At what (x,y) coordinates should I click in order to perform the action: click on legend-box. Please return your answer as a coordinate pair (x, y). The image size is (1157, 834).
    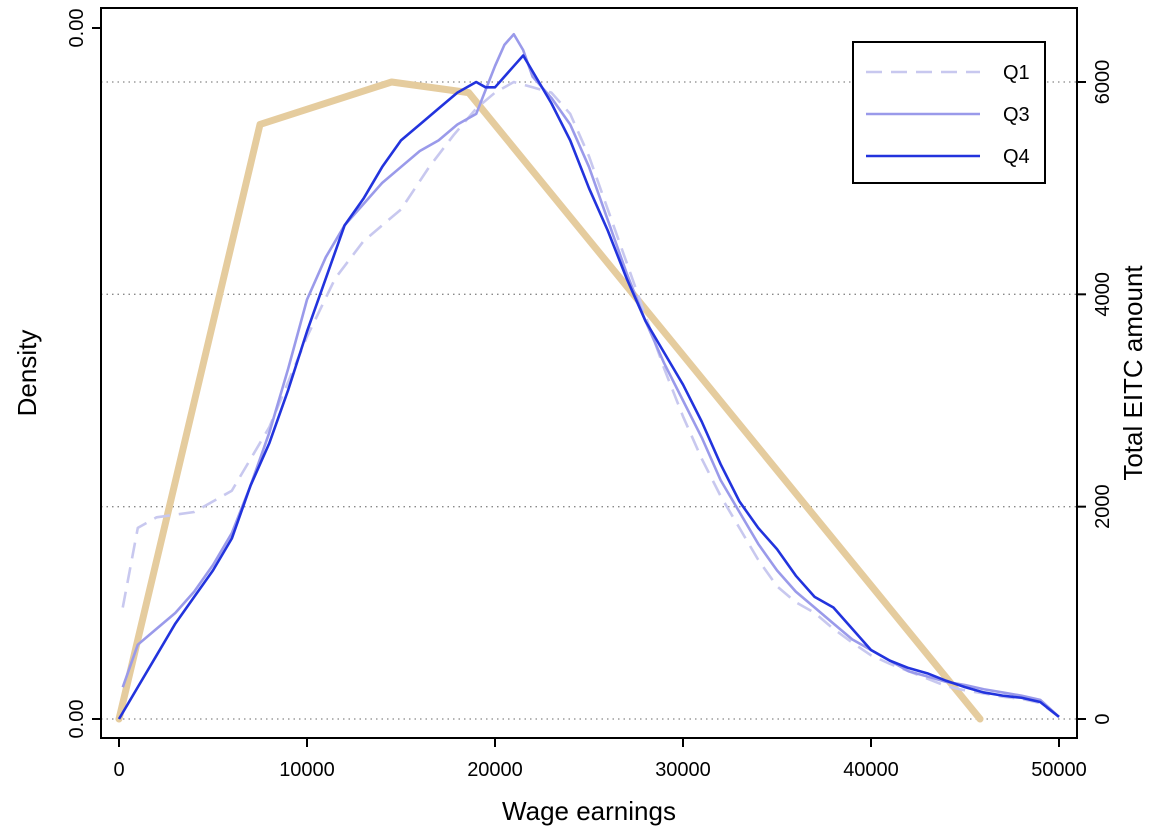
    Looking at the image, I should click on (949, 112).